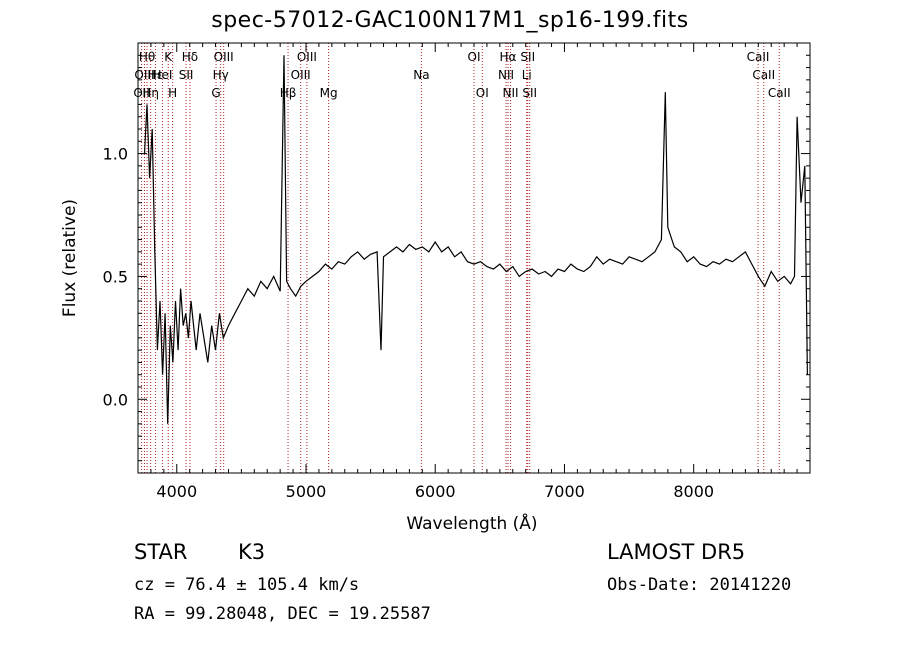  What do you see at coordinates (115, 276) in the screenshot?
I see `y-tick-label: 0.5` at bounding box center [115, 276].